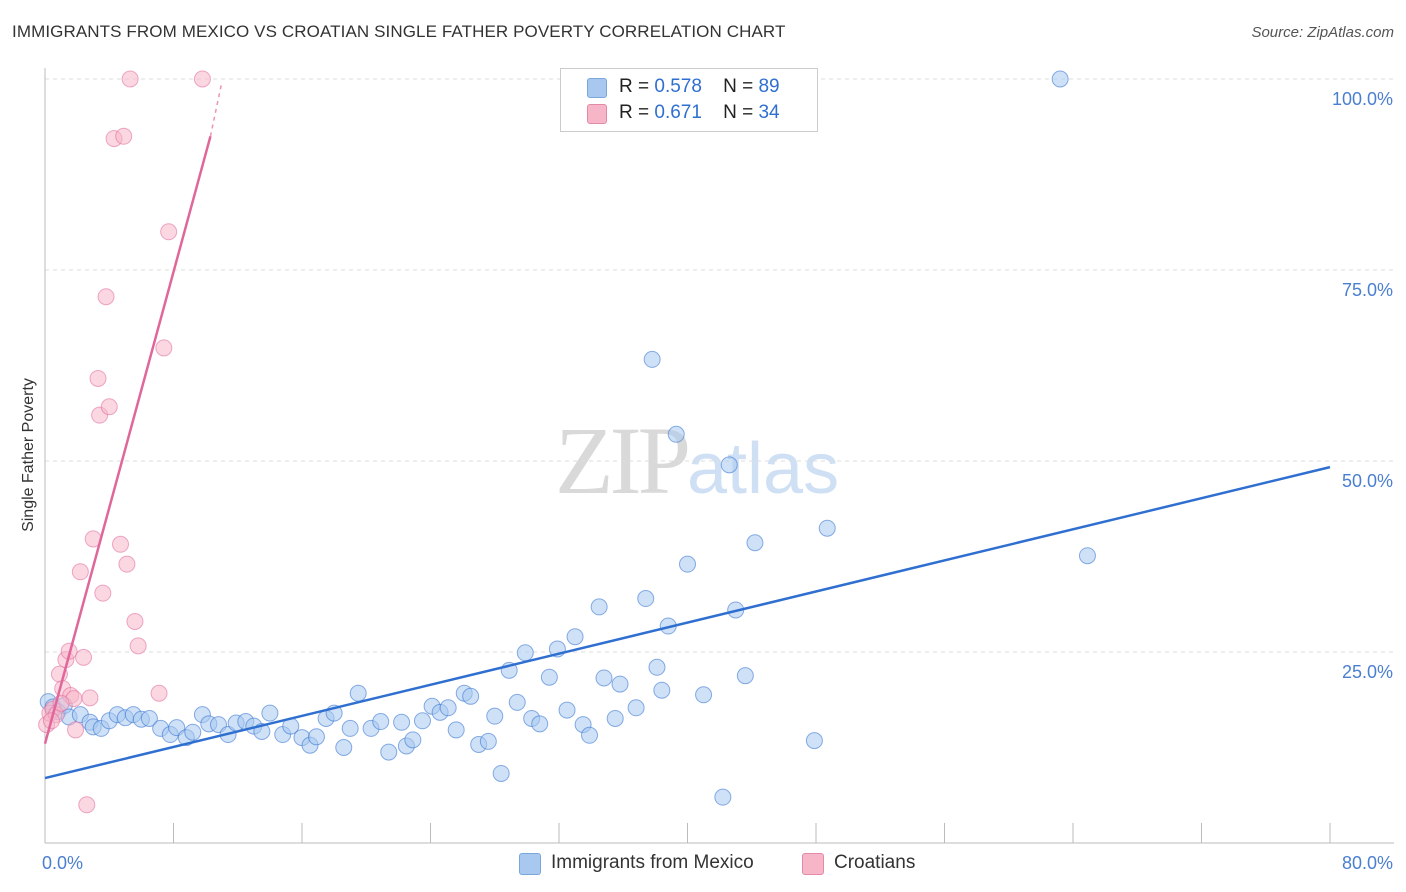  Describe the element at coordinates (763, 469) in the screenshot. I see `watermark-atlas: atlas` at that location.